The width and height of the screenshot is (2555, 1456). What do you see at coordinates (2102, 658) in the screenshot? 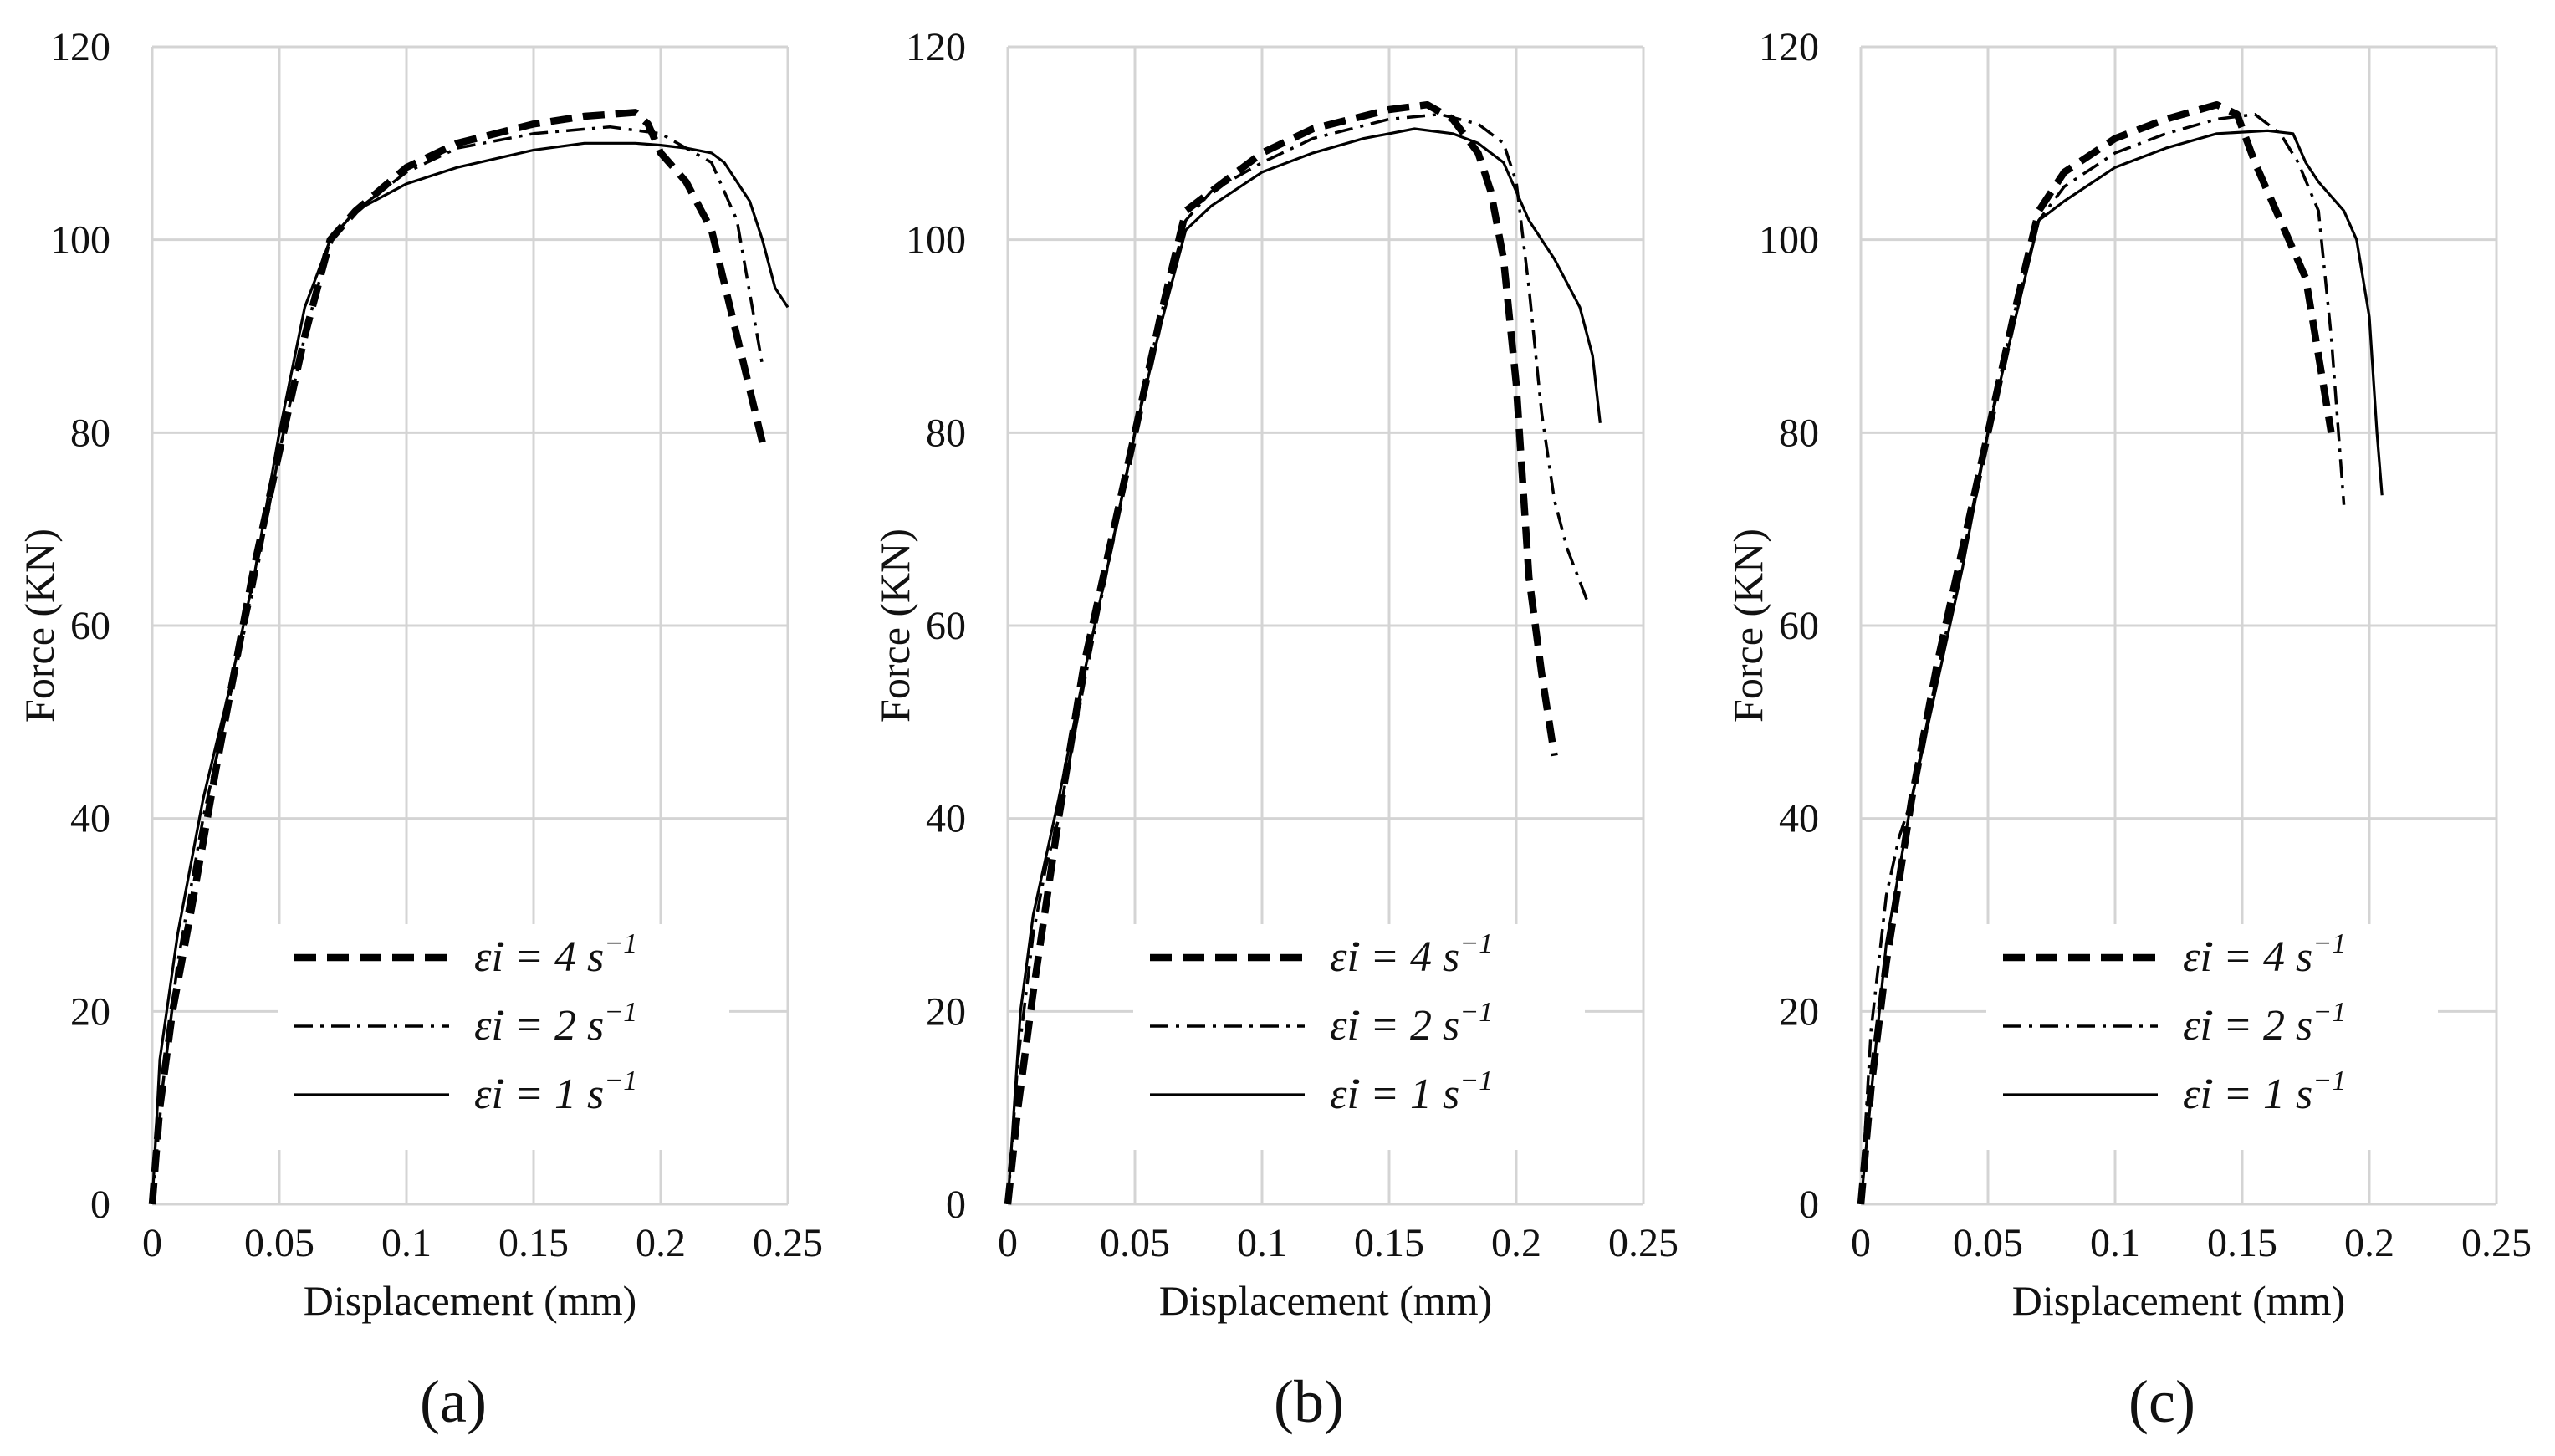
I see `series-line-dashdot` at bounding box center [2102, 658].